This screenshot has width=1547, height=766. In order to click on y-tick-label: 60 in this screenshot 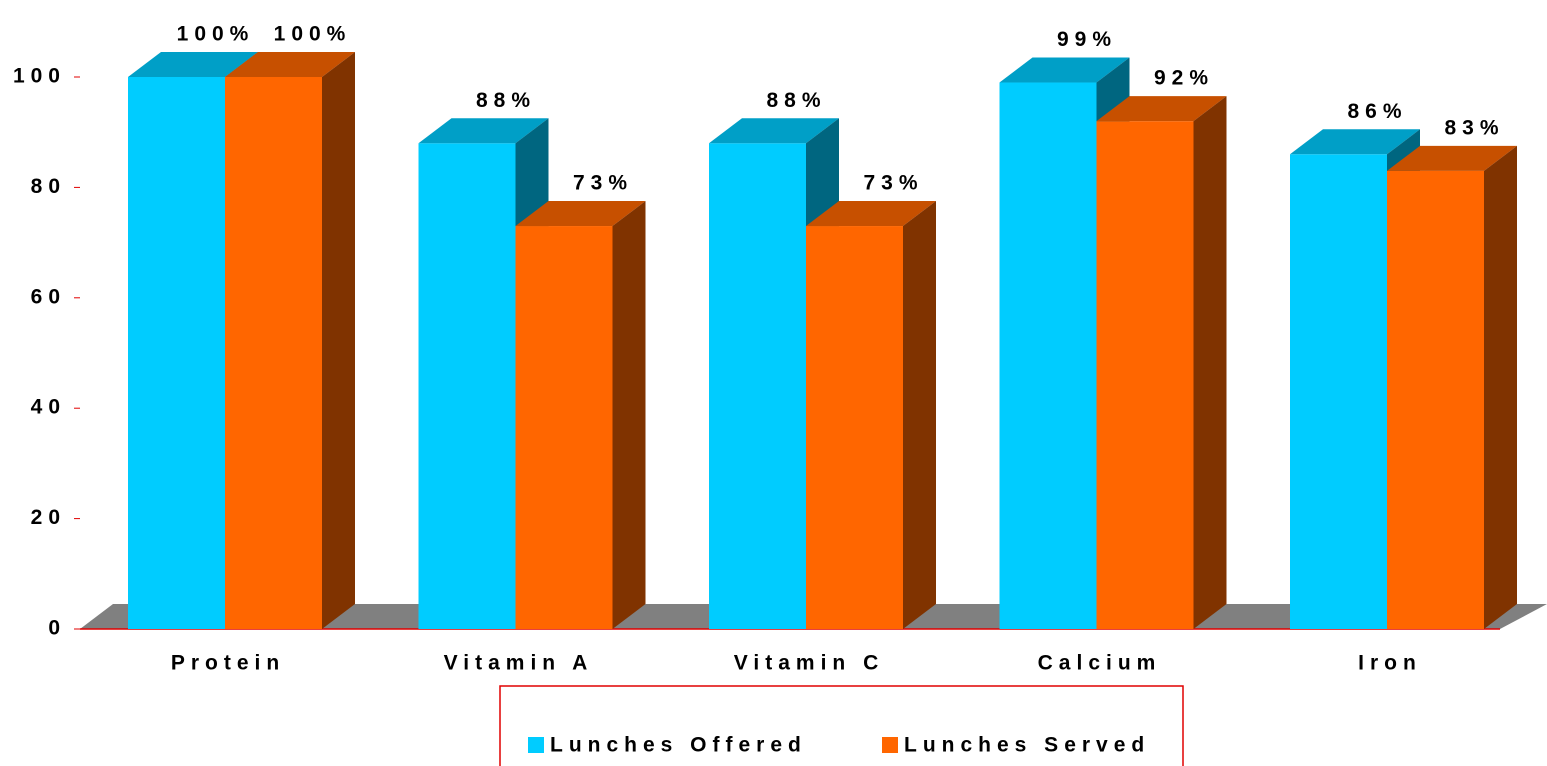, I will do `click(48, 296)`.